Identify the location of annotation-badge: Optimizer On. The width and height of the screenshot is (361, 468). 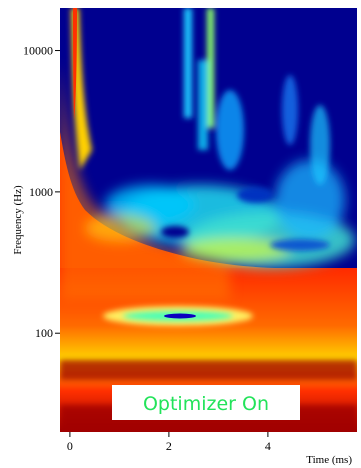
(206, 402).